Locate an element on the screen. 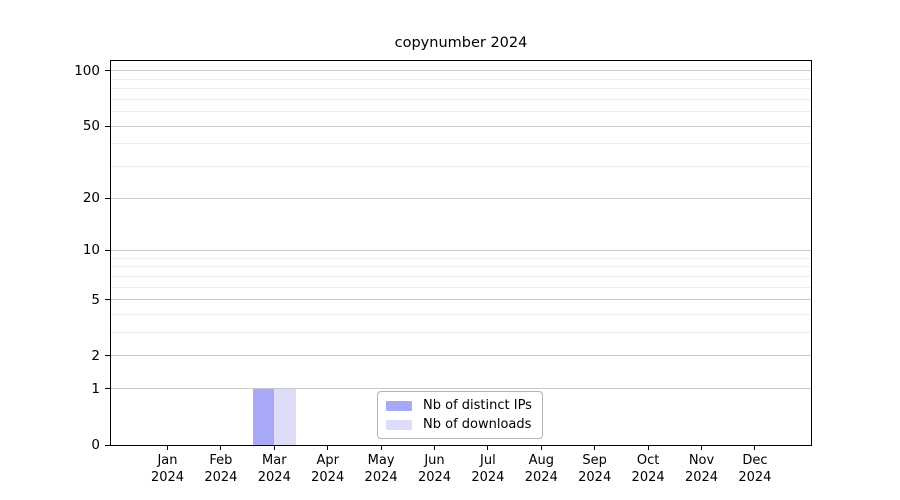 This screenshot has height=500, width=900. x-tick-label: Jul 2024 is located at coordinates (488, 469).